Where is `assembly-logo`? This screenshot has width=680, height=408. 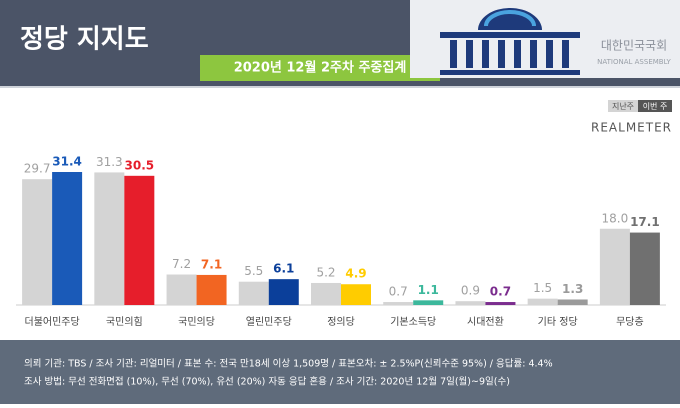
assembly-logo is located at coordinates (510, 41).